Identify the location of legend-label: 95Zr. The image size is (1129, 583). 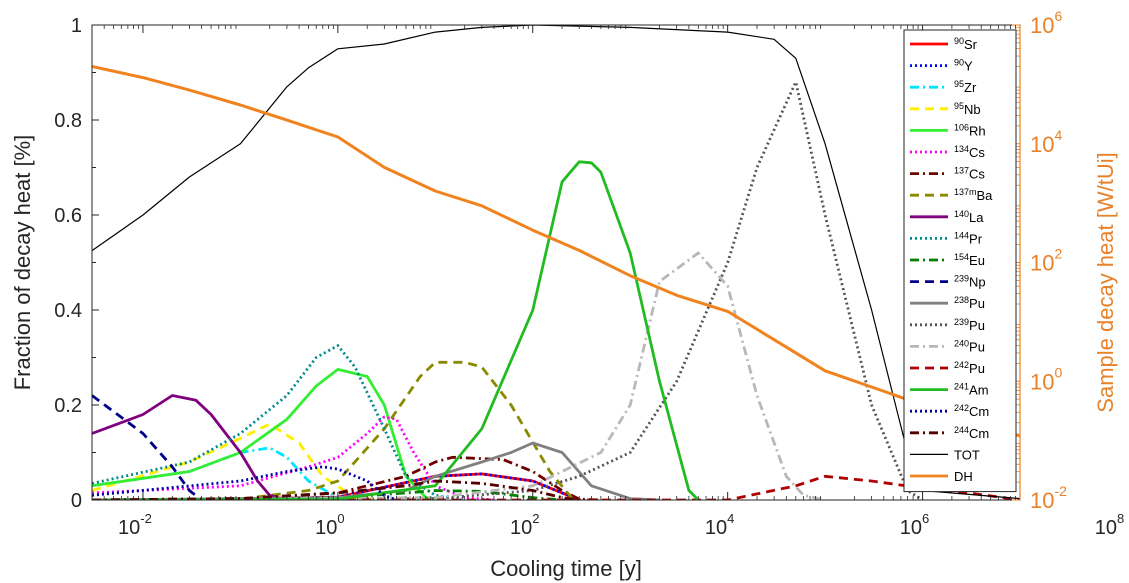
(965, 87).